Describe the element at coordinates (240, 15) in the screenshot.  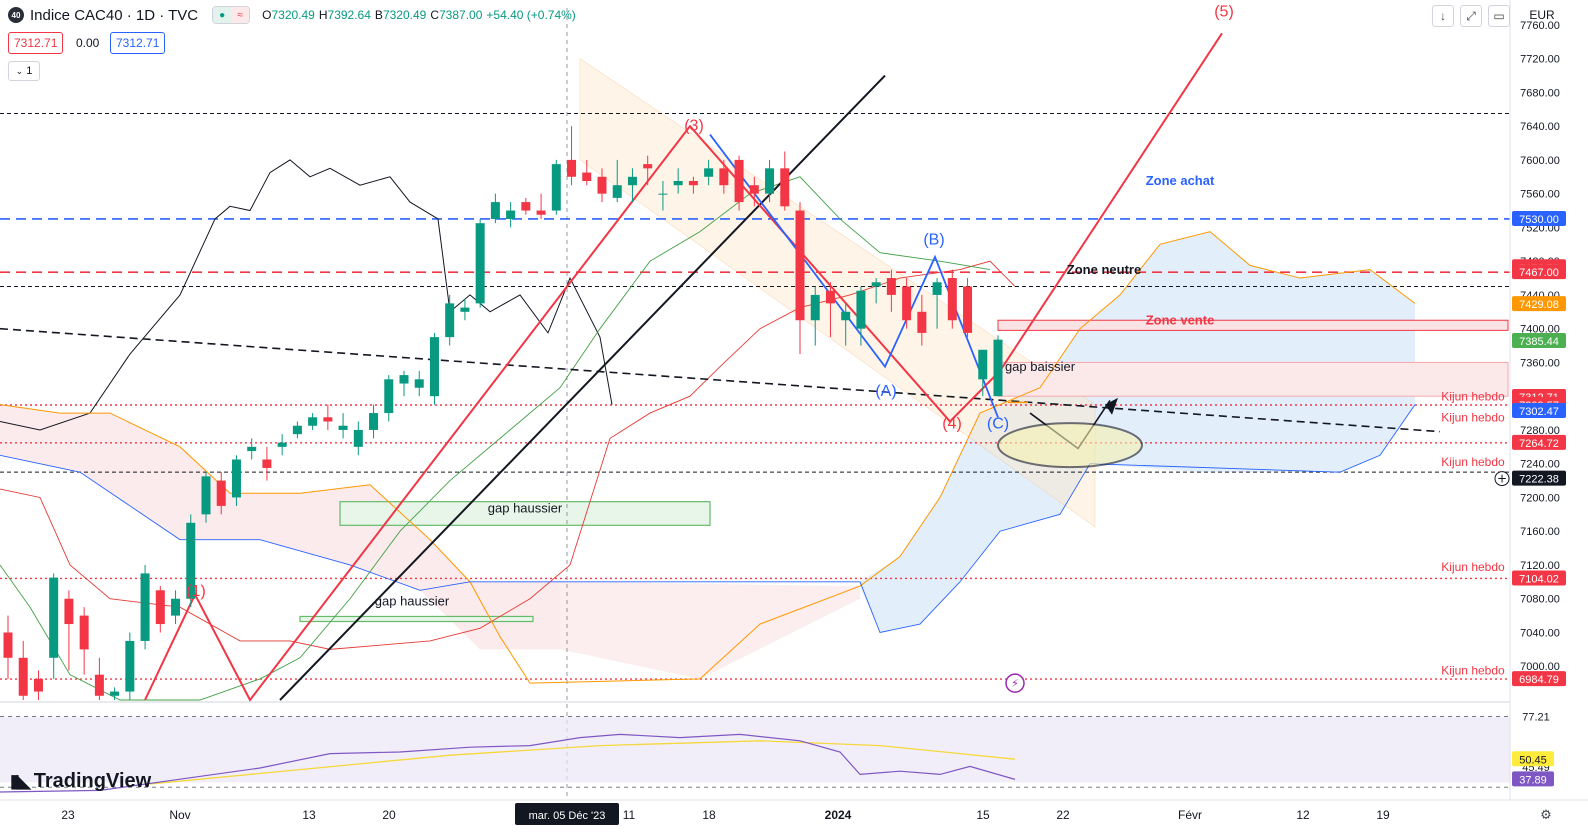
I see `compare-icon: ≈` at that location.